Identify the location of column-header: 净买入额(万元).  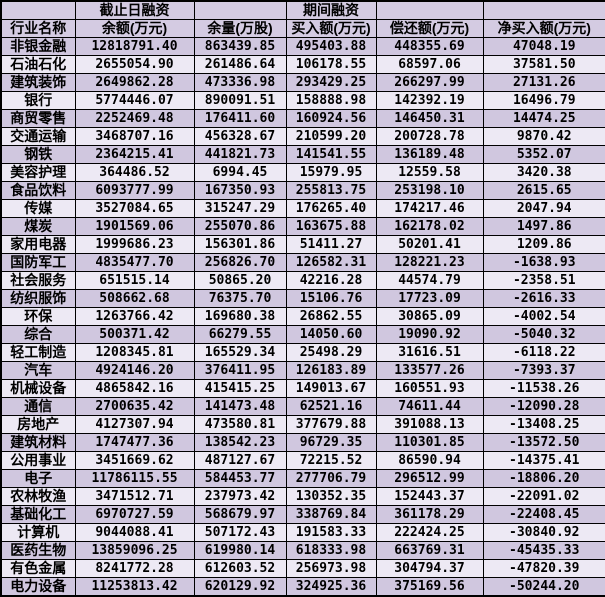
(543, 28).